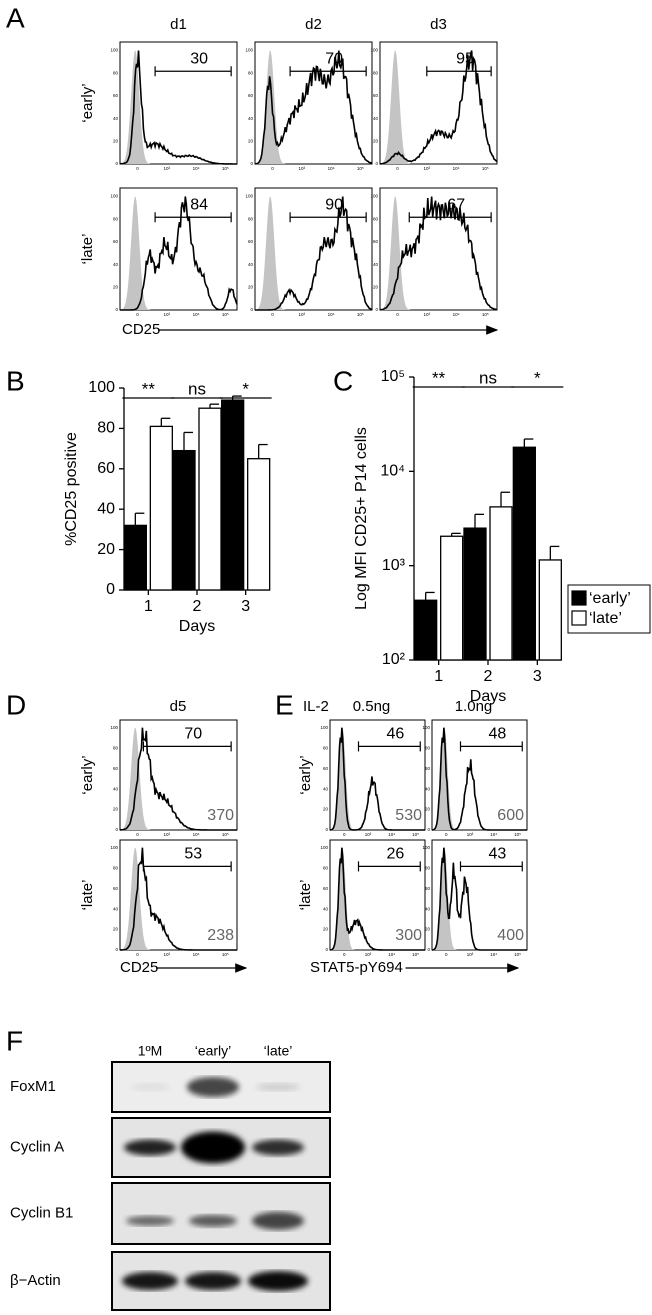 This screenshot has width=652, height=1315. What do you see at coordinates (139, 967) in the screenshot?
I see `x-axis-label: CD25` at bounding box center [139, 967].